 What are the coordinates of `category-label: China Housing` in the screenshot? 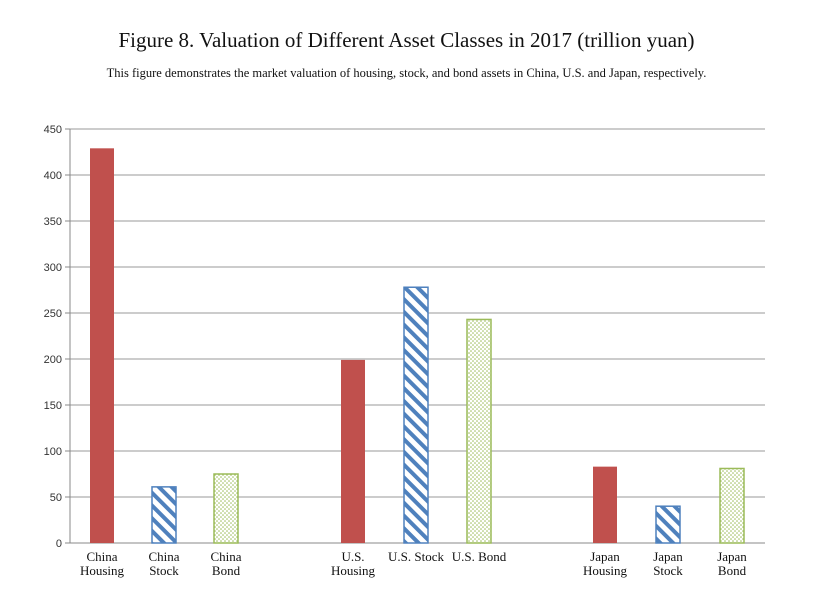 It's located at (102, 563).